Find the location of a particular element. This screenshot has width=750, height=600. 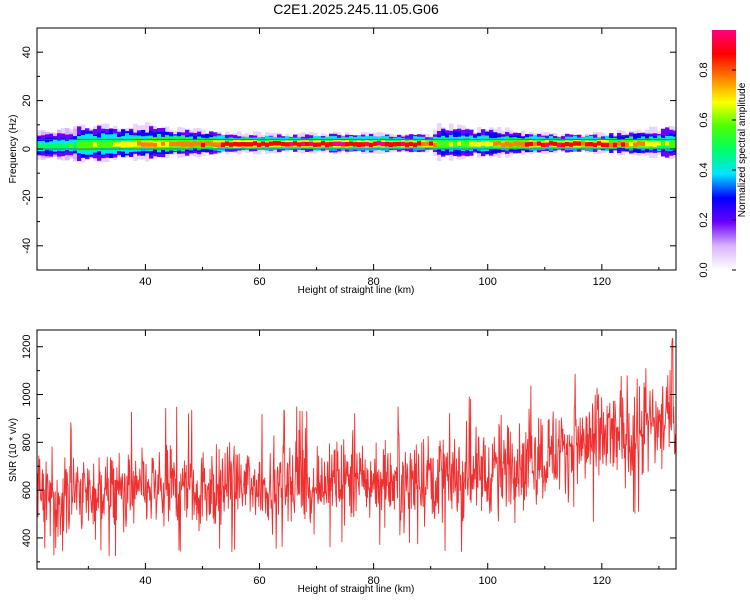

snr-y-tick-label: 1200 is located at coordinates (27, 346).